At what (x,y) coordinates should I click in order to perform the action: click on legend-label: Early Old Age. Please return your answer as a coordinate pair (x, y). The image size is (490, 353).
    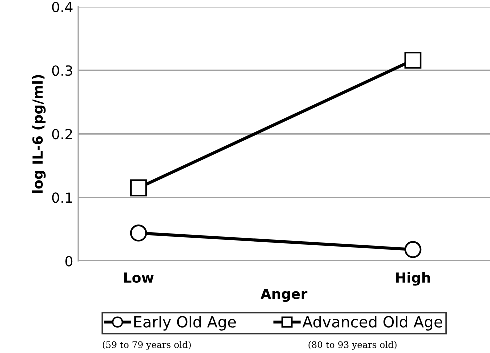
    Looking at the image, I should click on (185, 323).